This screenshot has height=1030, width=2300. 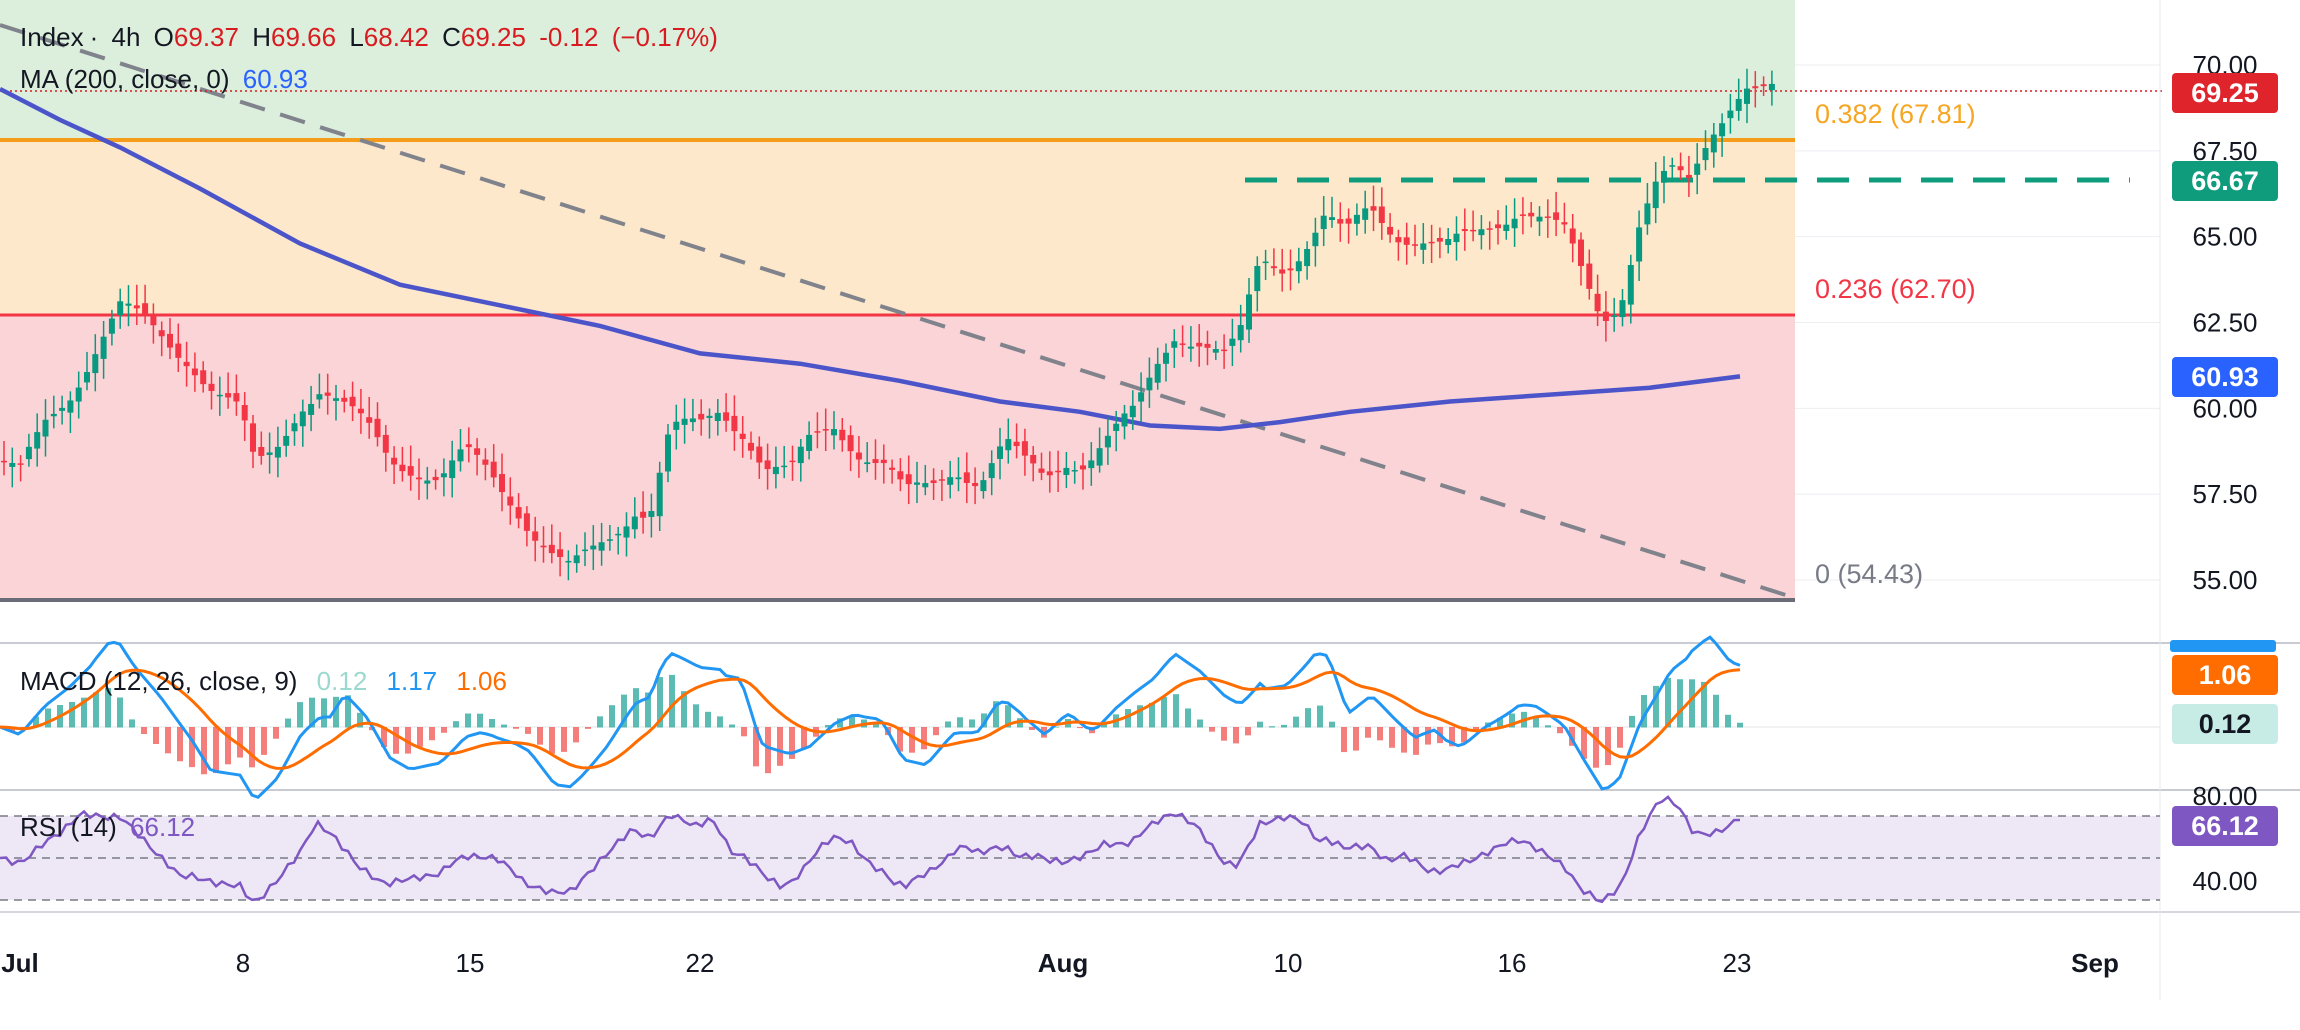 I want to click on interval-label: 4h, so click(x=126, y=37).